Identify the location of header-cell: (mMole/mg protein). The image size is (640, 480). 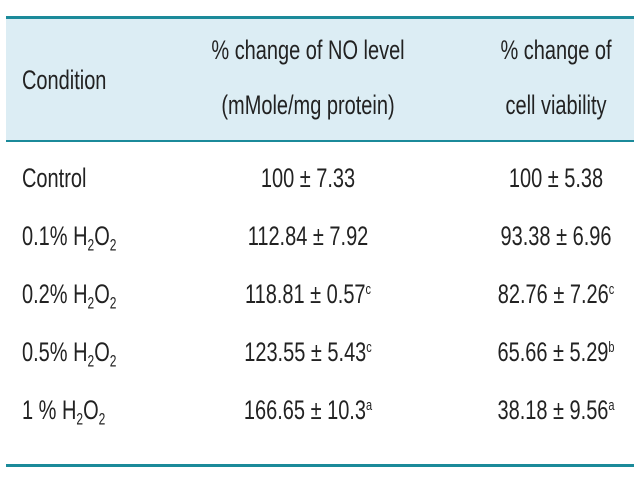
(308, 105).